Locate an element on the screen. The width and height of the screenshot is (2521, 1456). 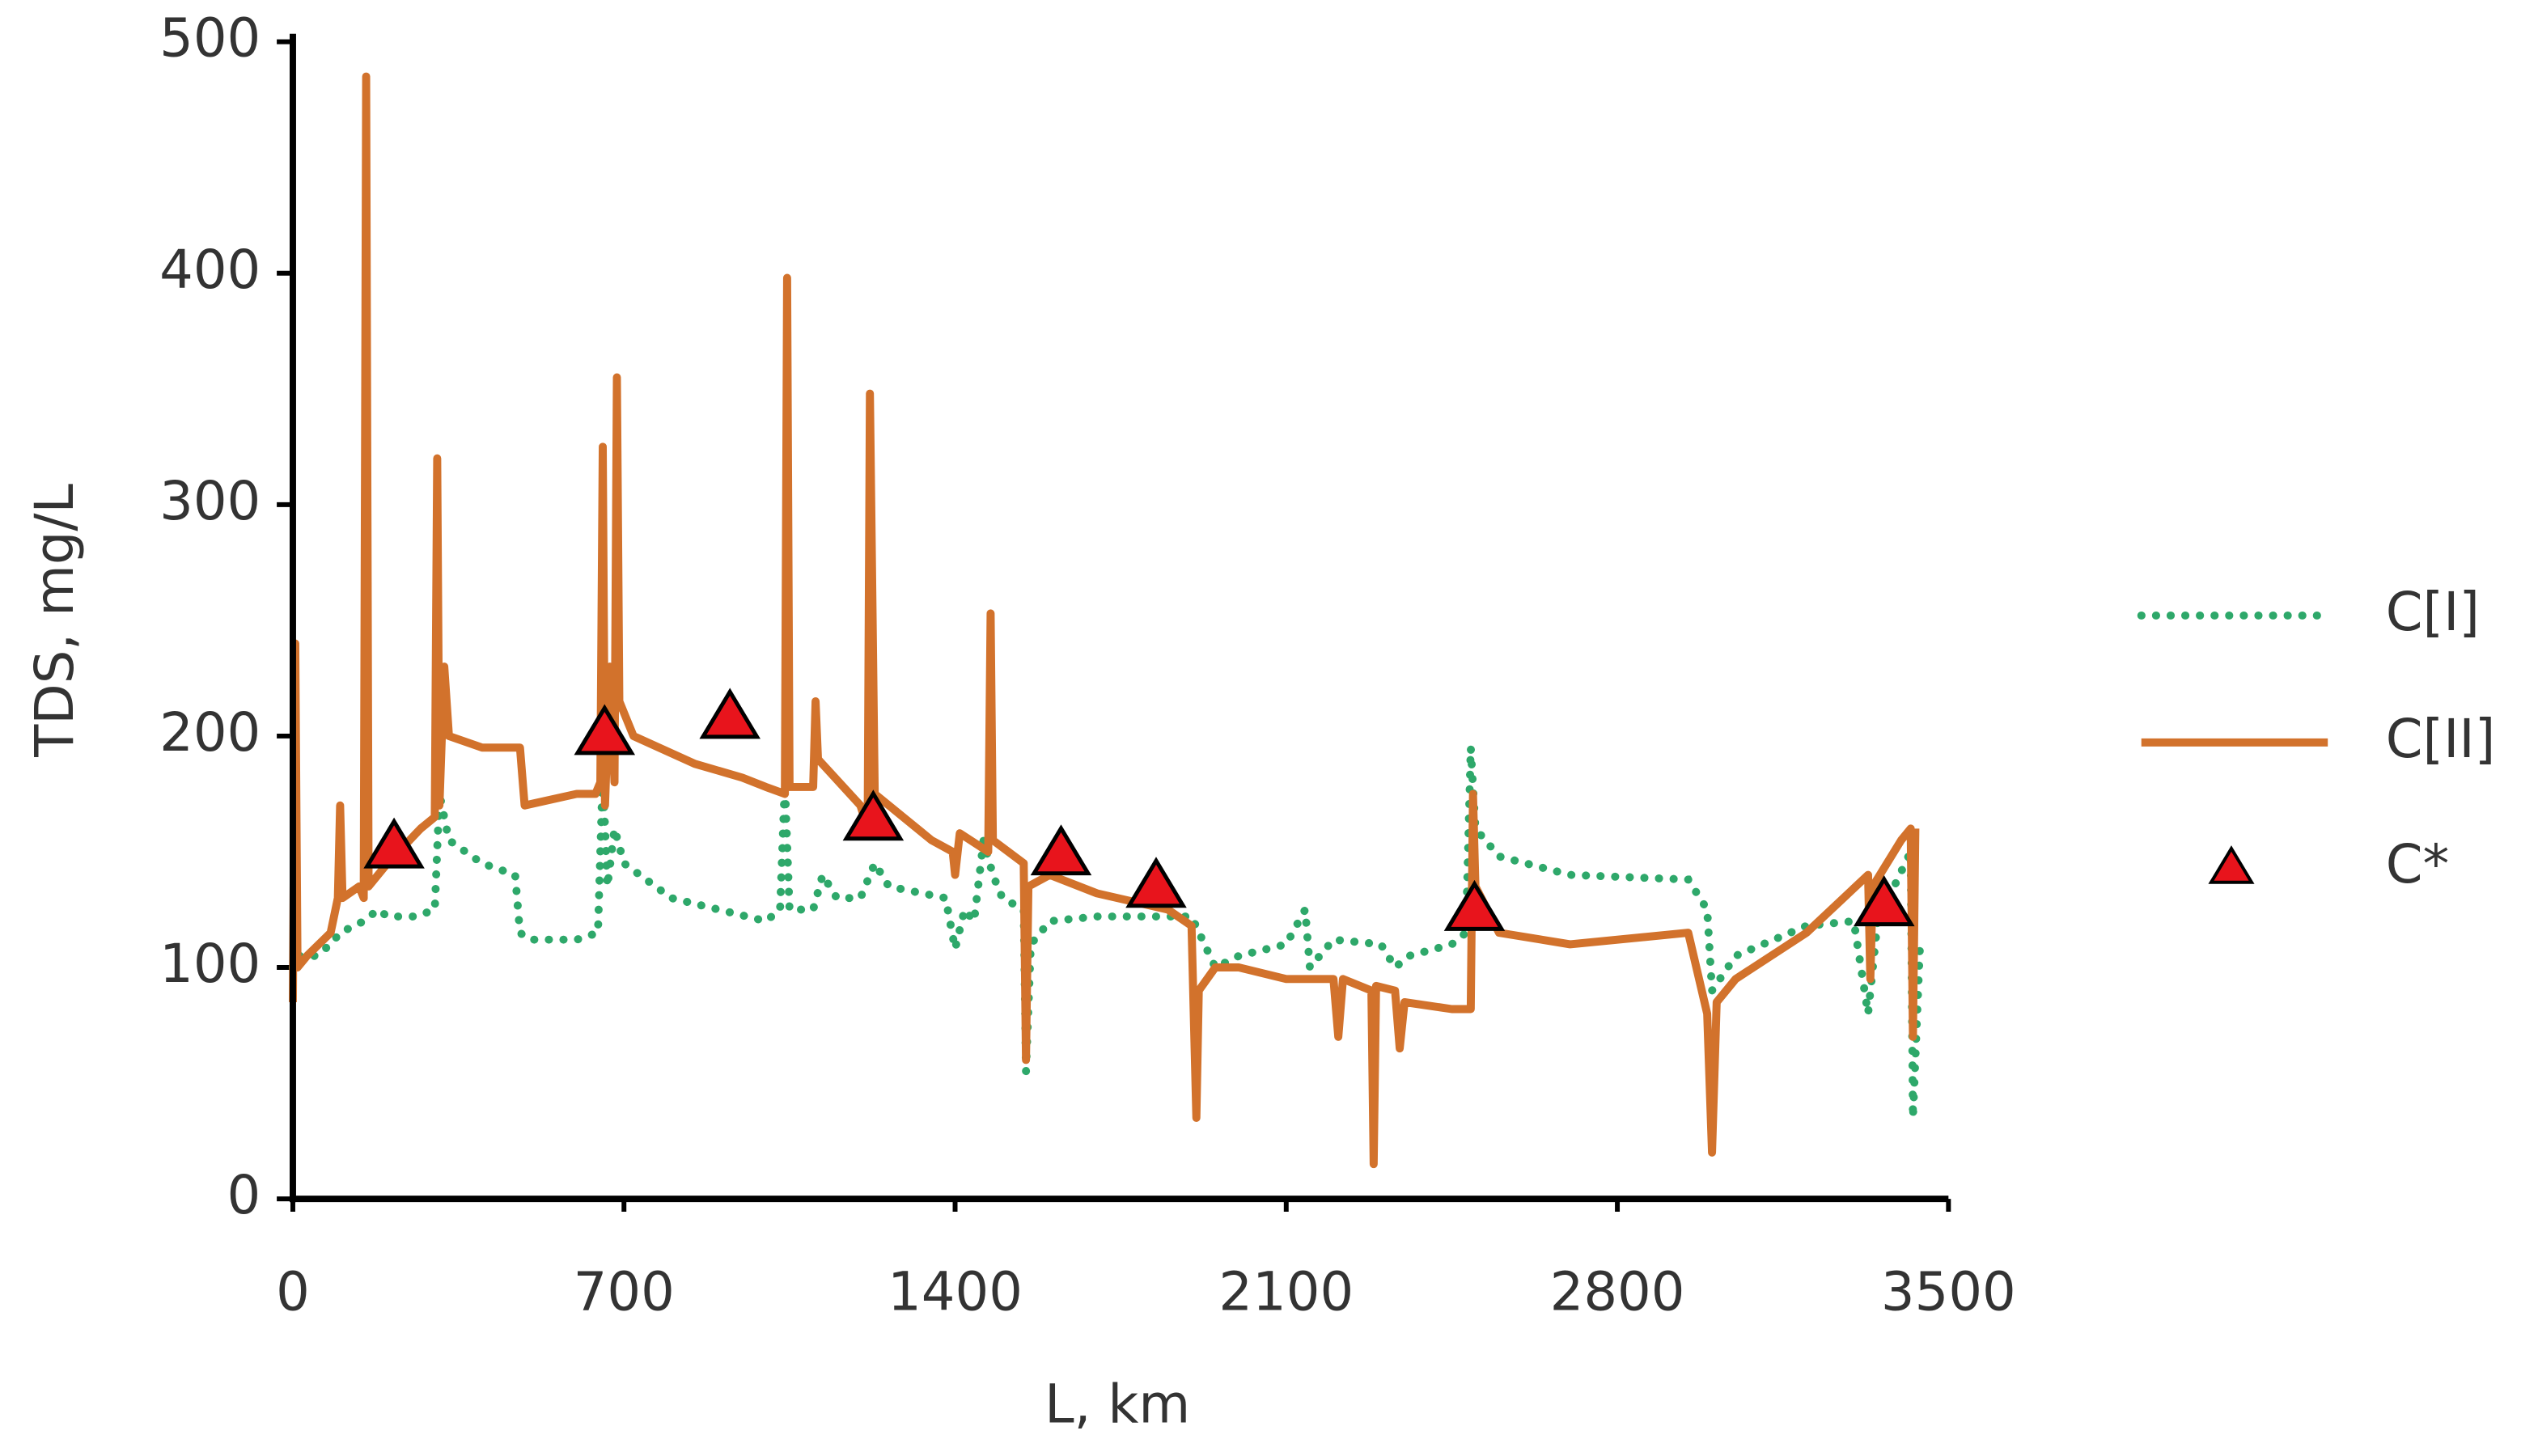
y-axis-label: TDS, mg/L is located at coordinates (55, 620).